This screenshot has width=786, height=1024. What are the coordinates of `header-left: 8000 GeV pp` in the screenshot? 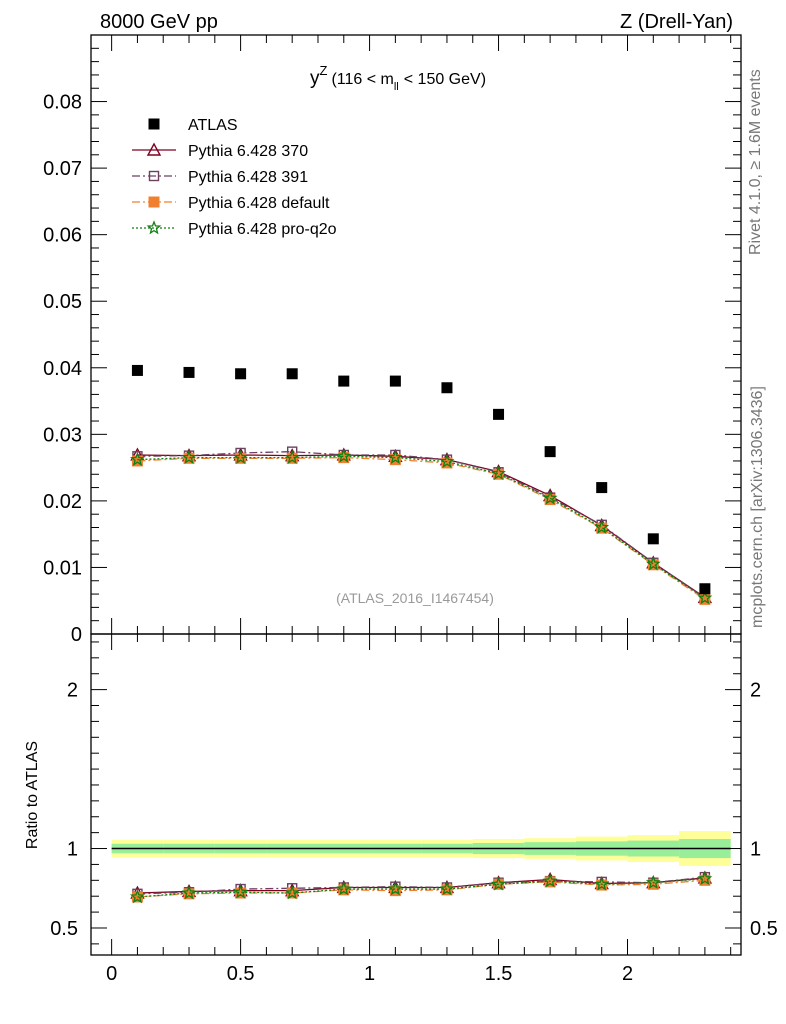 It's located at (159, 22).